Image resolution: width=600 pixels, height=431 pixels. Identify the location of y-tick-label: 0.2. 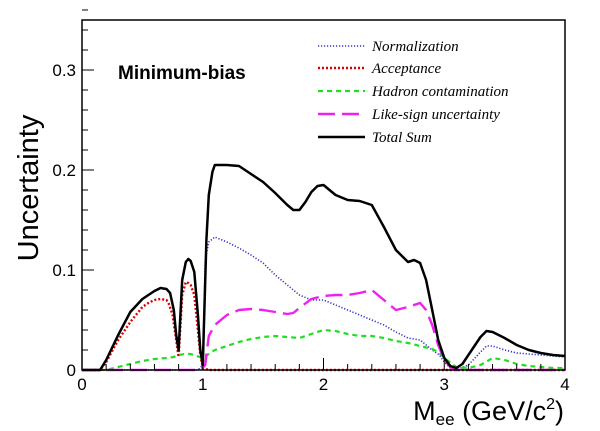
(64, 170).